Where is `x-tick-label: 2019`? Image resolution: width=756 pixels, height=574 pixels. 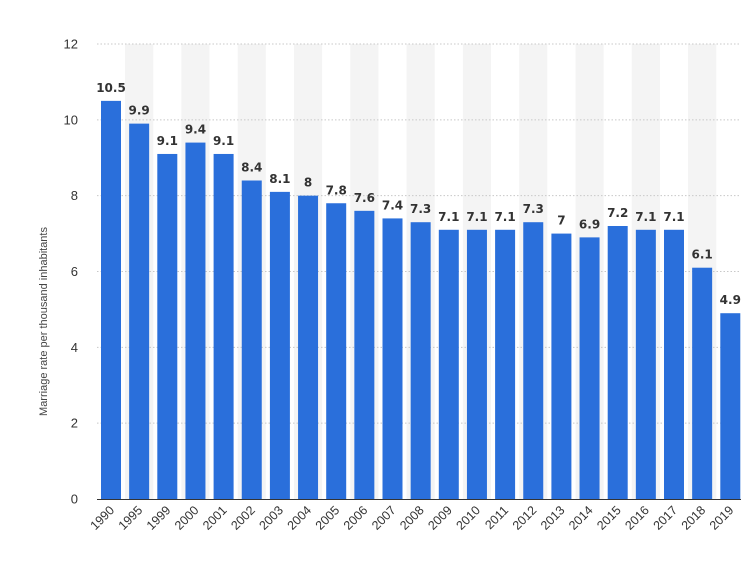 x-tick-label: 2019 is located at coordinates (722, 518).